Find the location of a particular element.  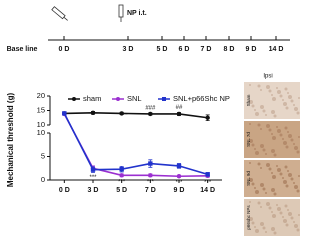

histology-image is located at coordinates (272, 100).